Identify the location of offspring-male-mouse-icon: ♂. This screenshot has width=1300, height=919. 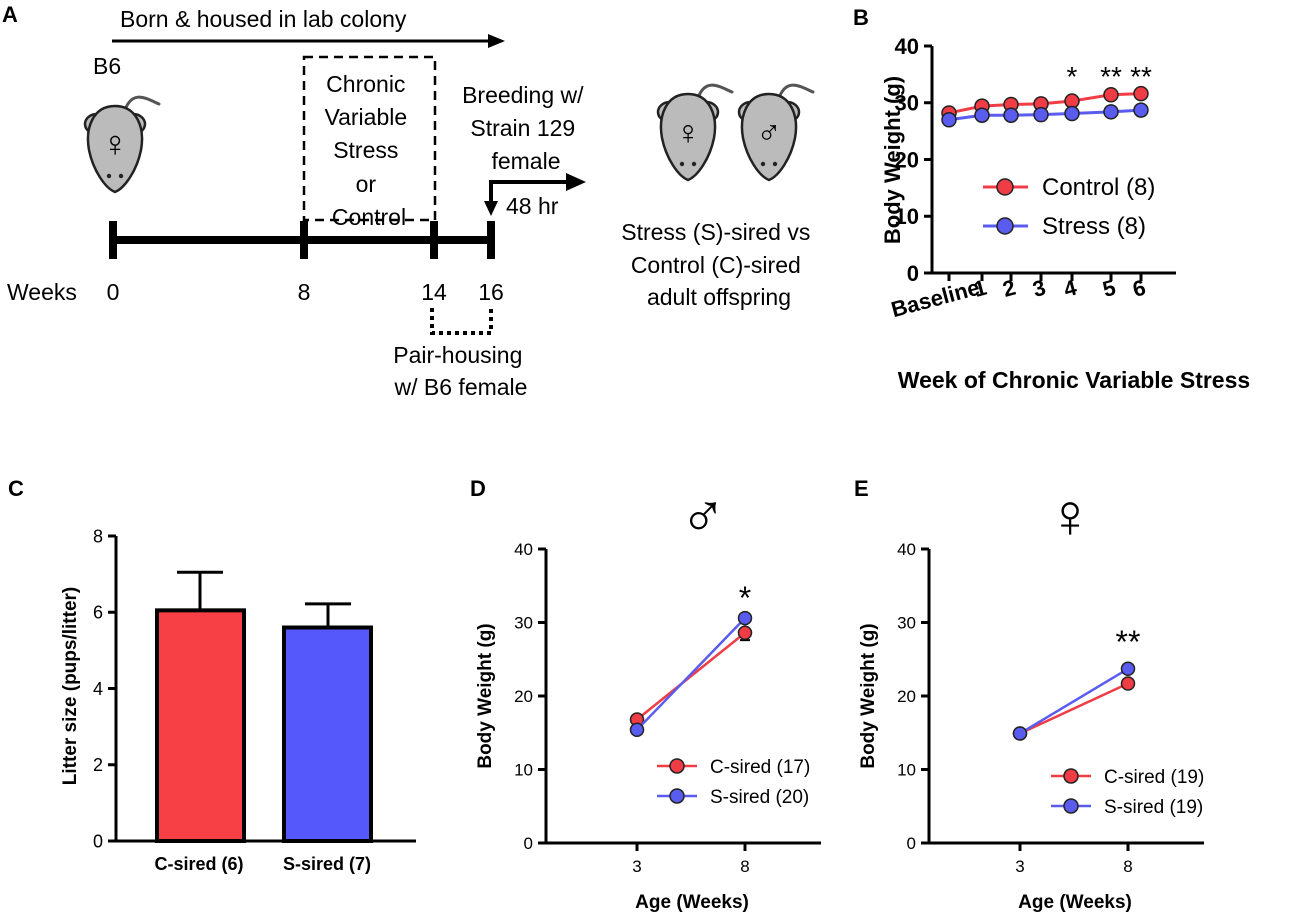
(776, 132).